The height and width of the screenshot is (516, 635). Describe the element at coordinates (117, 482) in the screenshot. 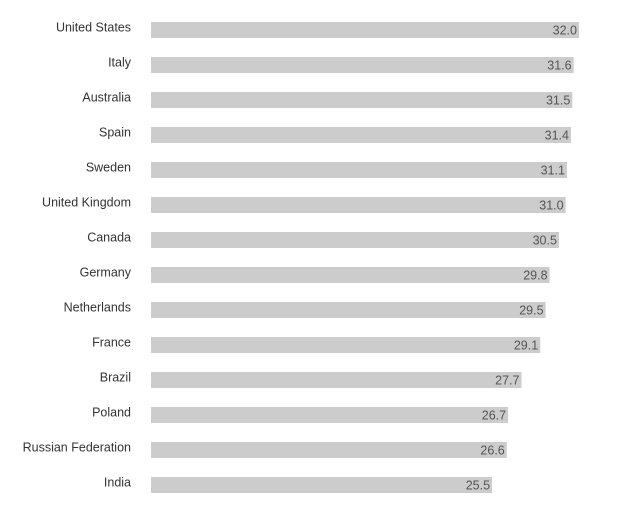

I see `category-label: India` at that location.